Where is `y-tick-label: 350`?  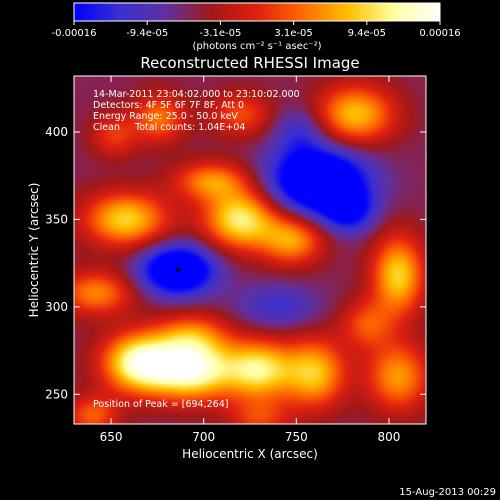 y-tick-label: 350 is located at coordinates (56, 219).